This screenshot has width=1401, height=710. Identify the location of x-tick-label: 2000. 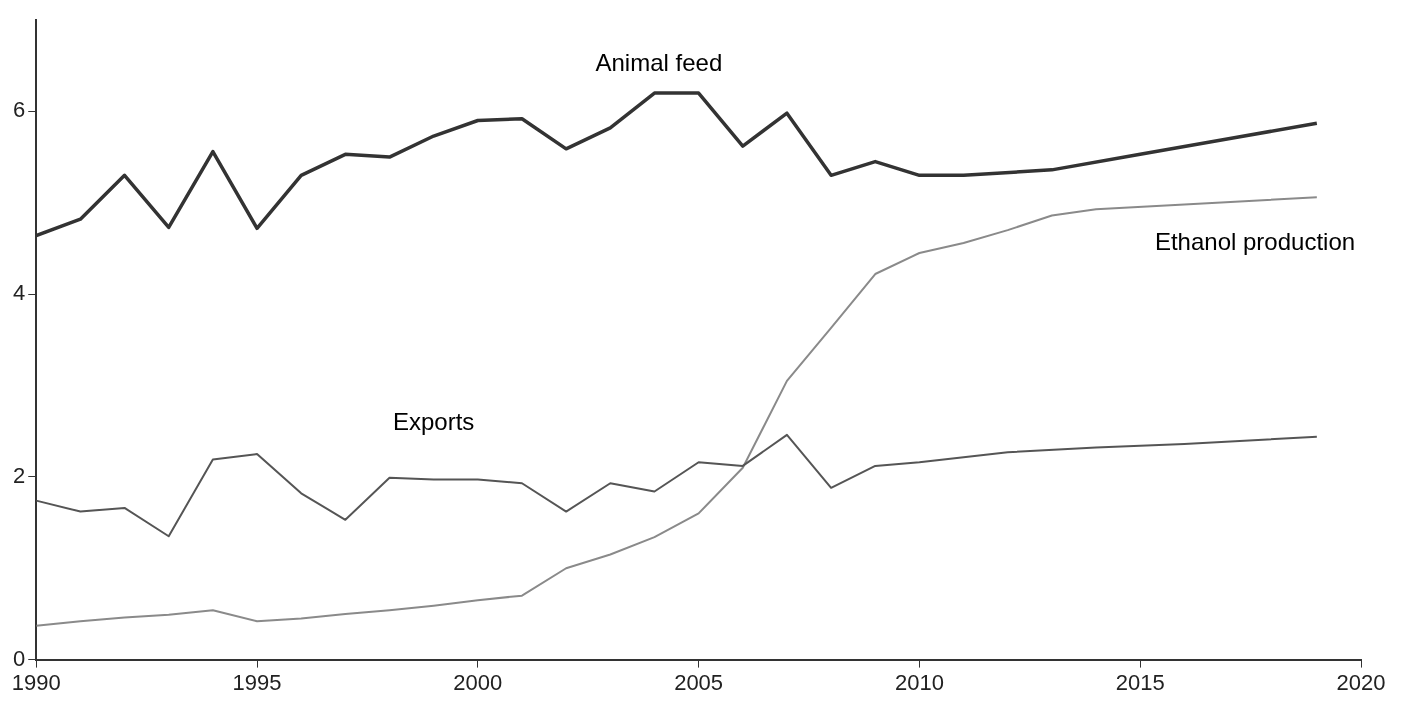
(478, 682).